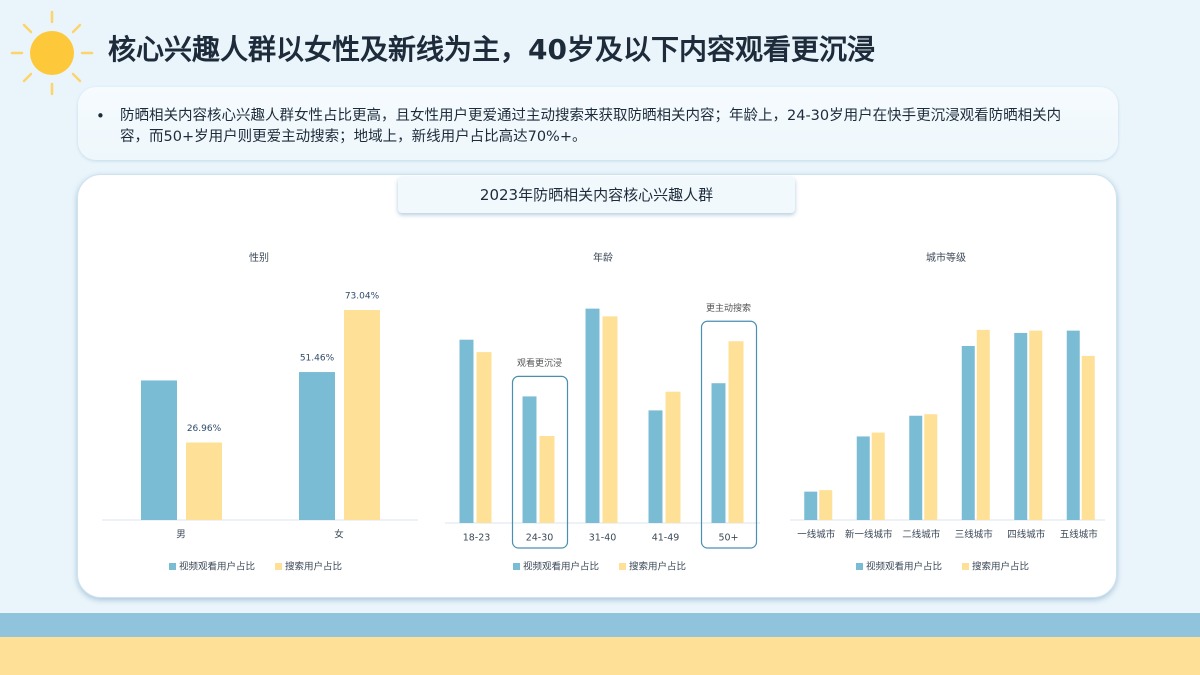 The height and width of the screenshot is (675, 1200). What do you see at coordinates (52, 53) in the screenshot?
I see `sun-icon` at bounding box center [52, 53].